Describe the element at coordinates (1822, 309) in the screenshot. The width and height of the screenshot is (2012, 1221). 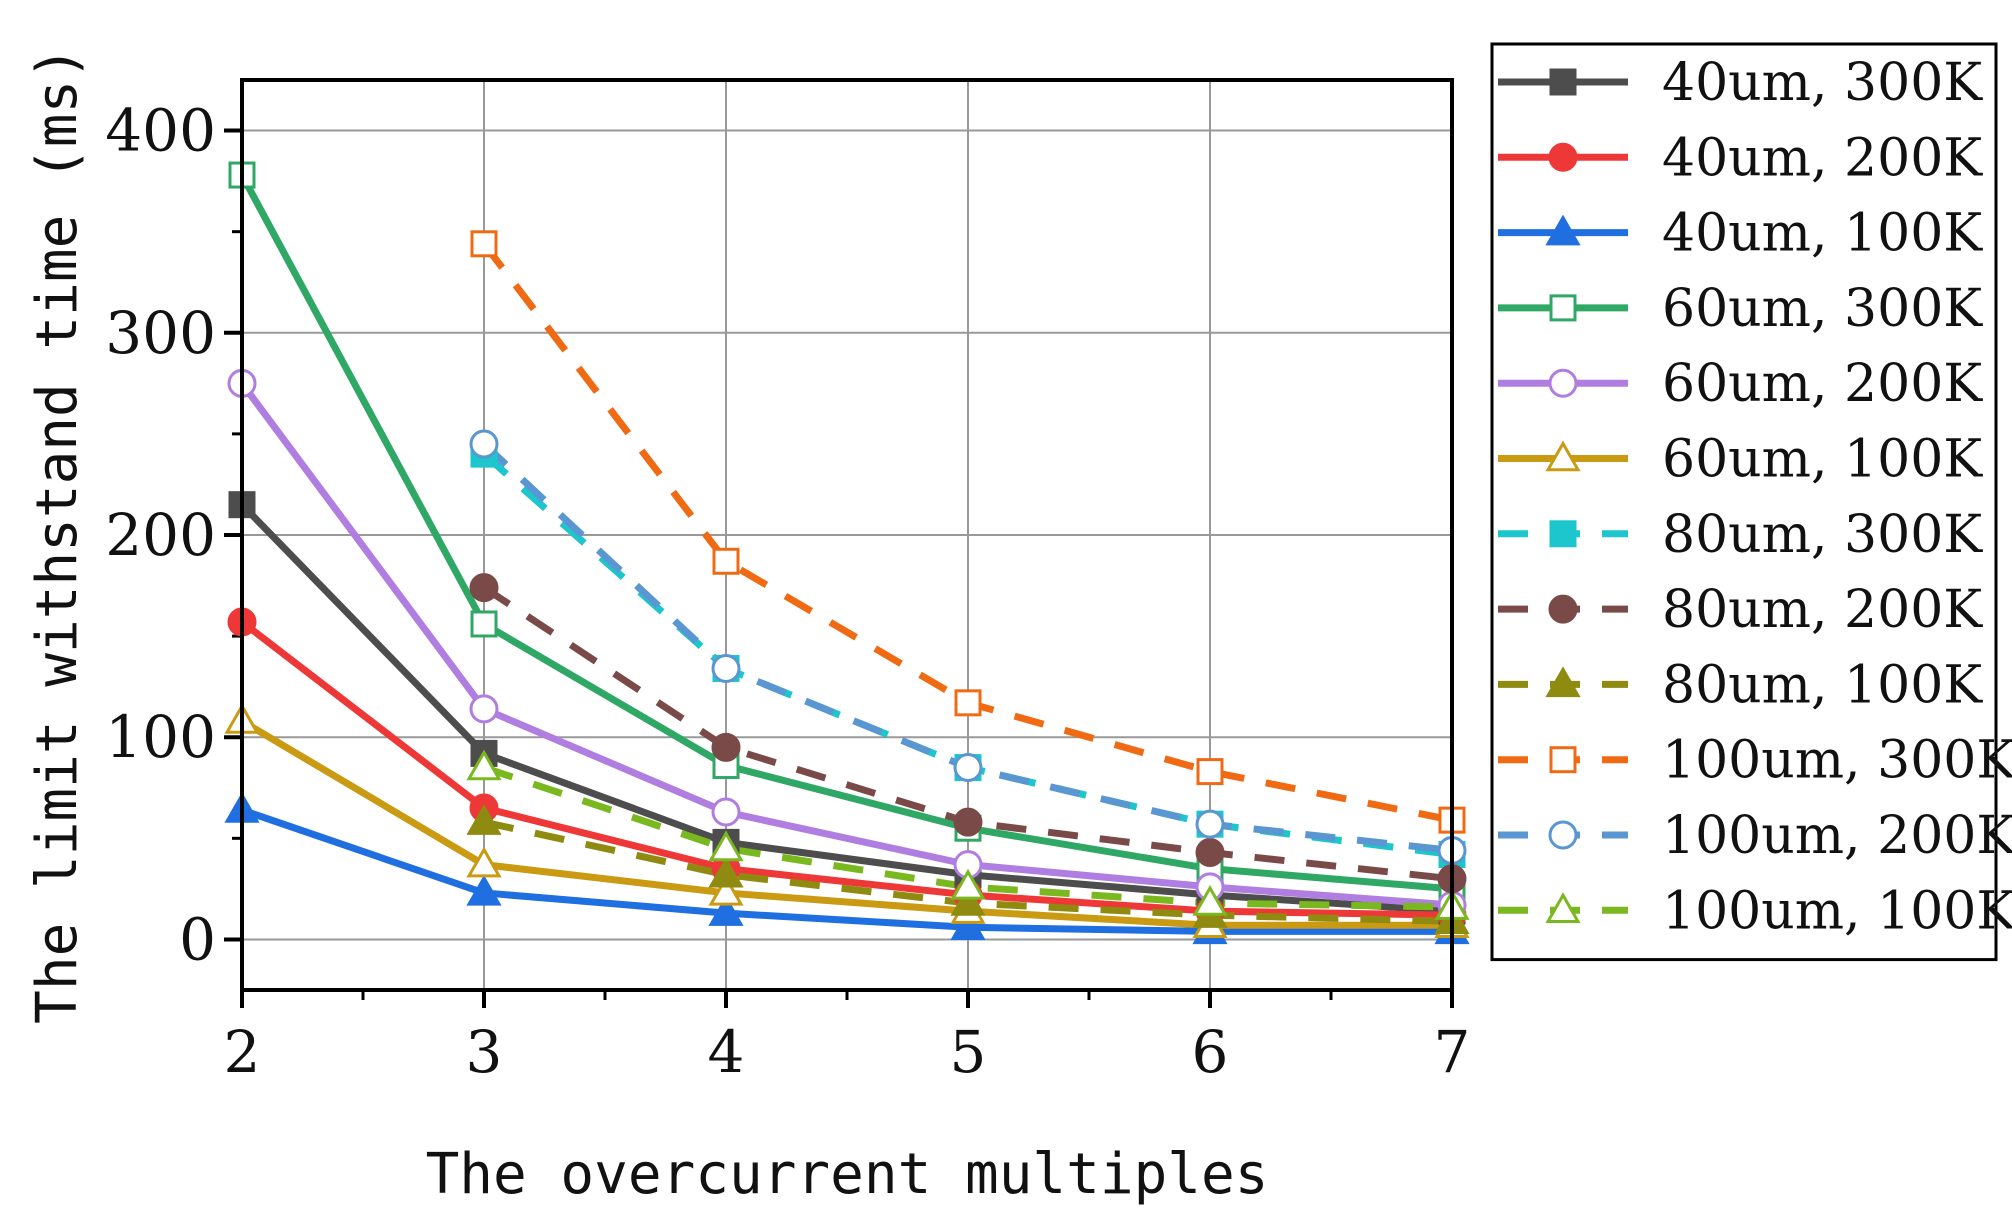
I see `legend-label: 60um, 300K` at that location.